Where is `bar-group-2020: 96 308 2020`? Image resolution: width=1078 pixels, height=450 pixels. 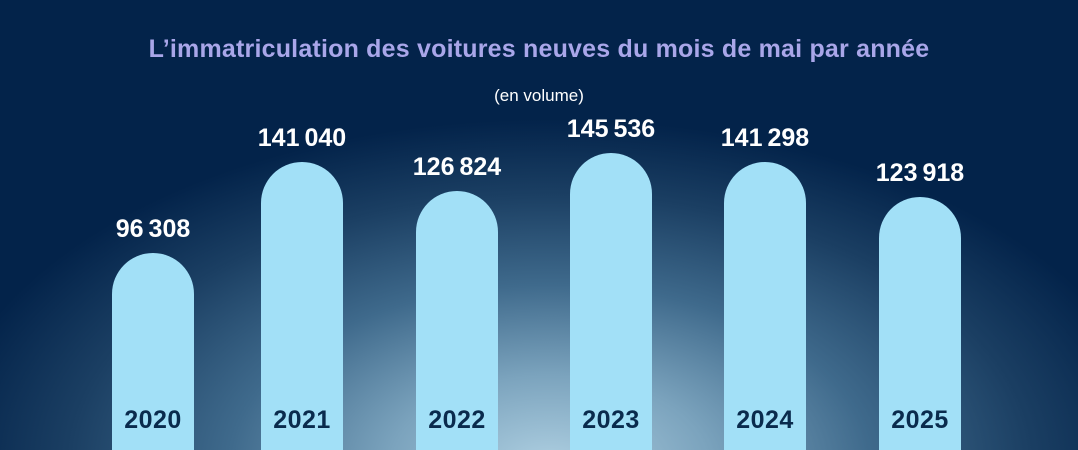 bar-group-2020: 96 308 2020 is located at coordinates (153, 225).